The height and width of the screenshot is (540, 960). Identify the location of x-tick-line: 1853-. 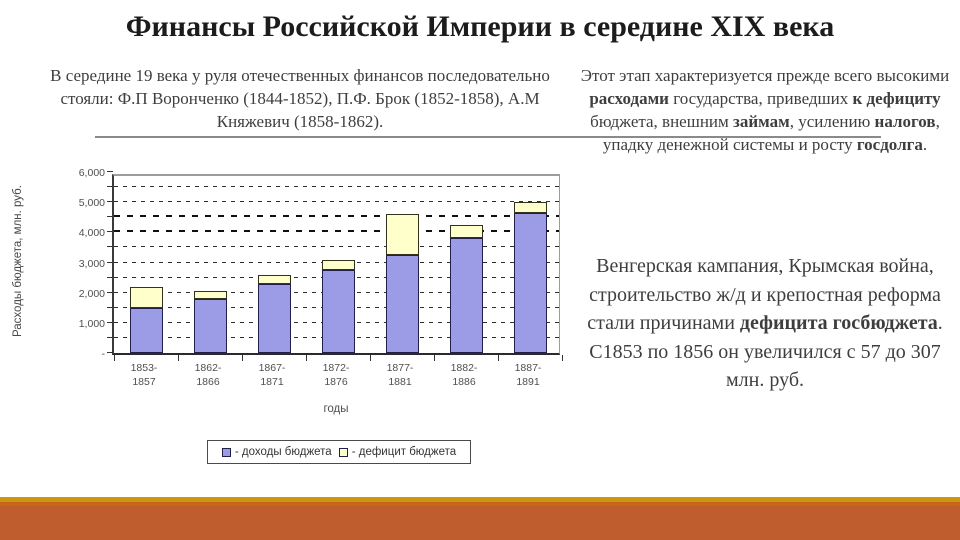
(144, 368).